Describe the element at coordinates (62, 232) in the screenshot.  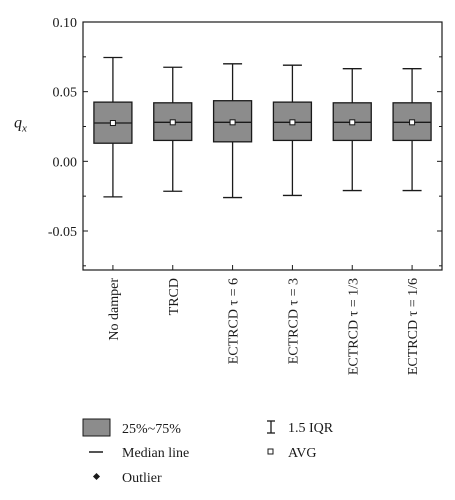
I see `y-tick-label: -0.05` at that location.